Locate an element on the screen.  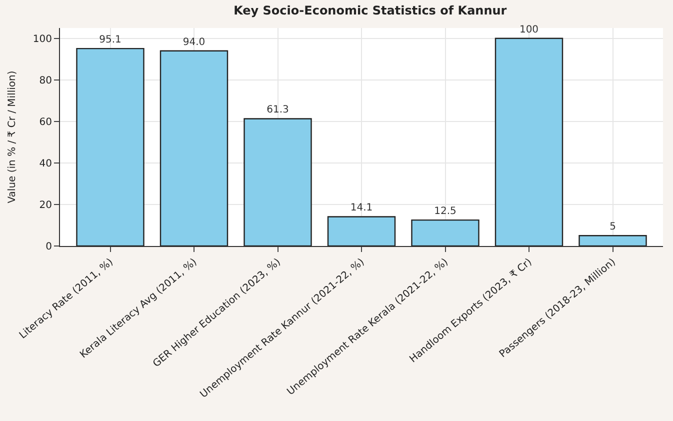
y-tick-label: 100 is located at coordinates (42, 39).